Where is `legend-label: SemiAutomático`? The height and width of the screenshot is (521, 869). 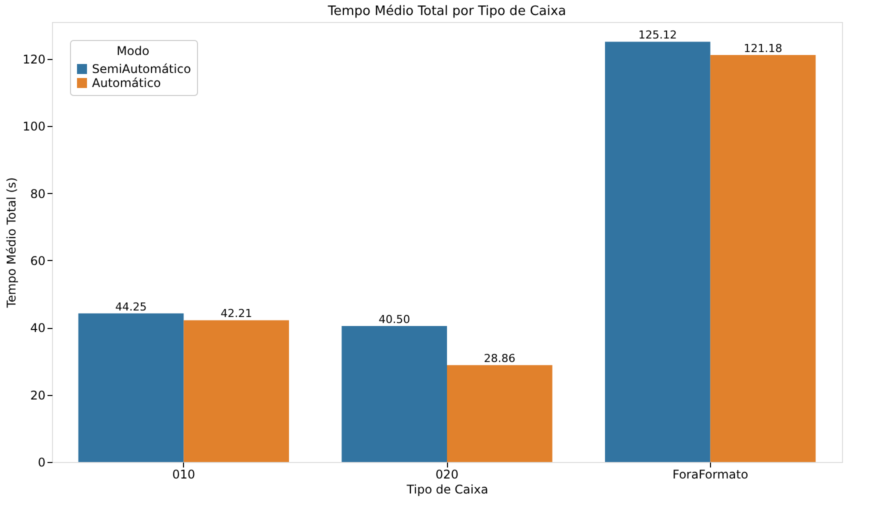 legend-label: SemiAutomático is located at coordinates (141, 69).